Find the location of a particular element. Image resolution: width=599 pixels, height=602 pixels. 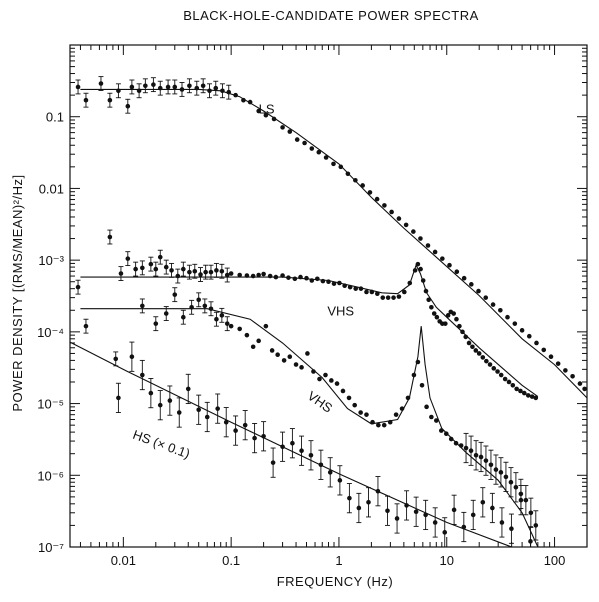

x-tick-label: 100 is located at coordinates (555, 560).